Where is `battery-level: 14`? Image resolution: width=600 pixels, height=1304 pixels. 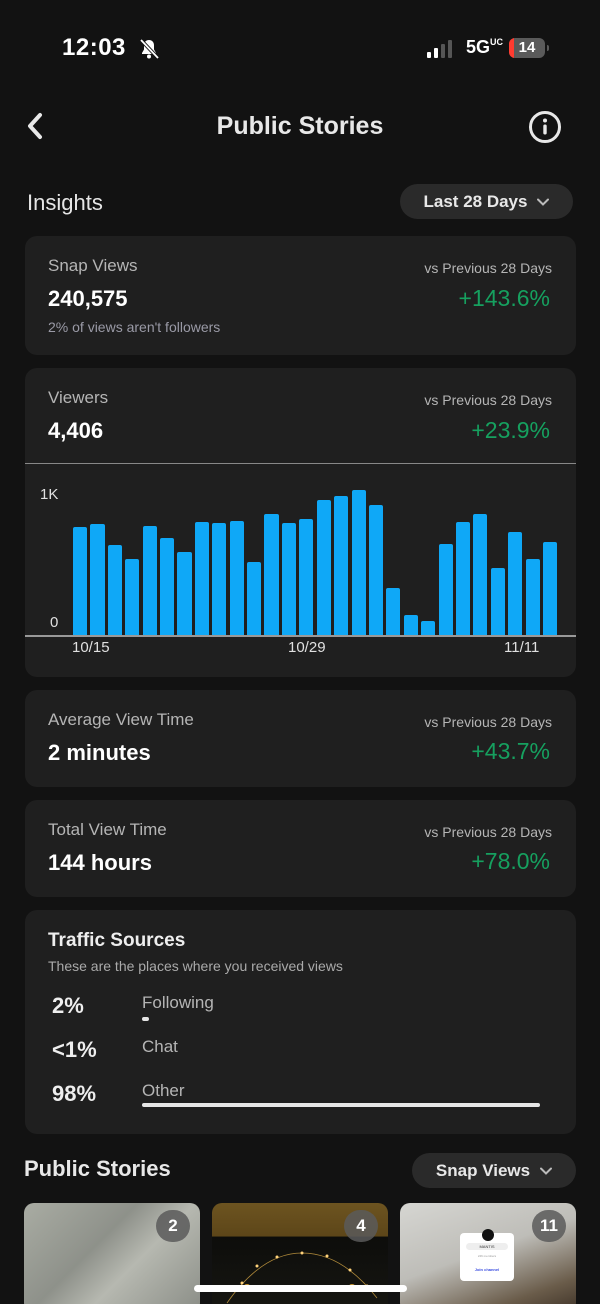 battery-level: 14 is located at coordinates (527, 47).